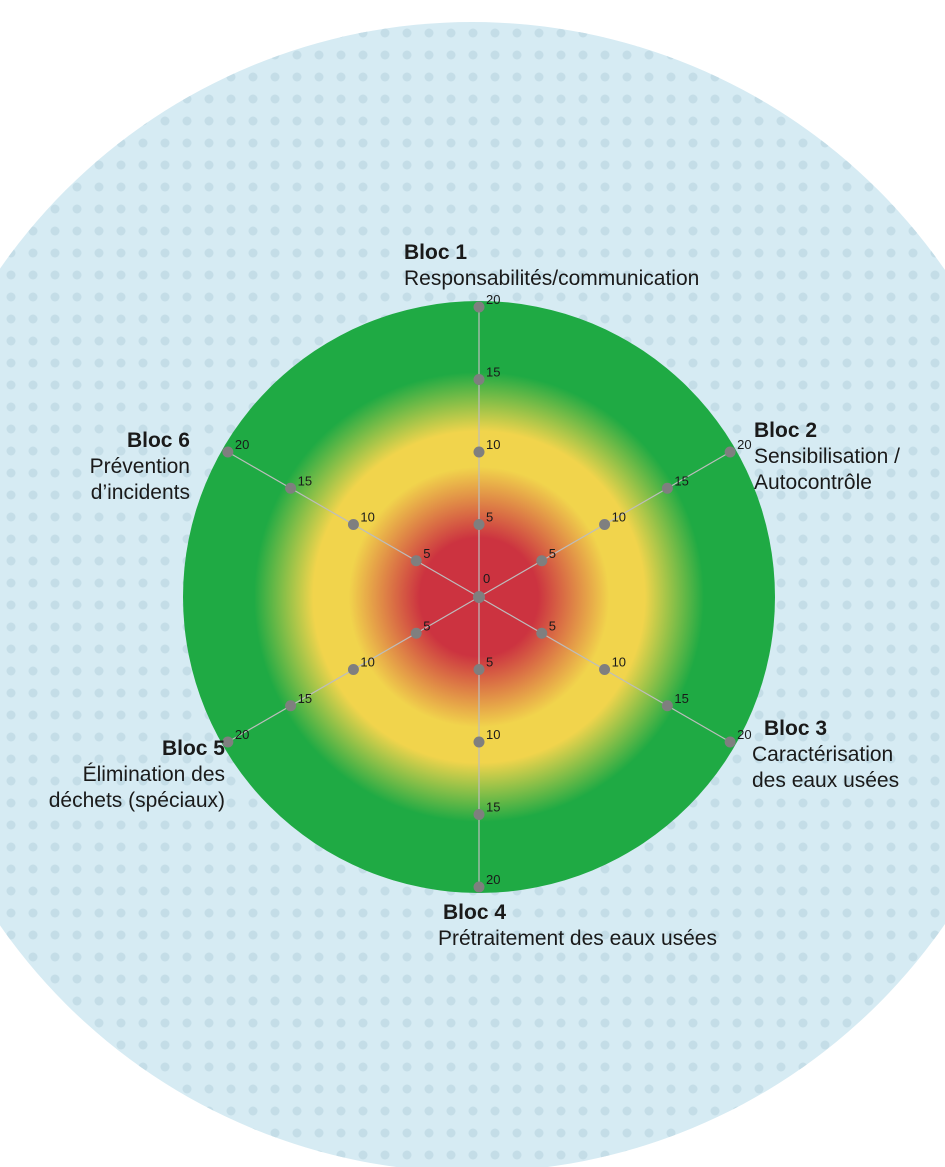  I want to click on axis-title: Bloc 5, so click(193, 748).